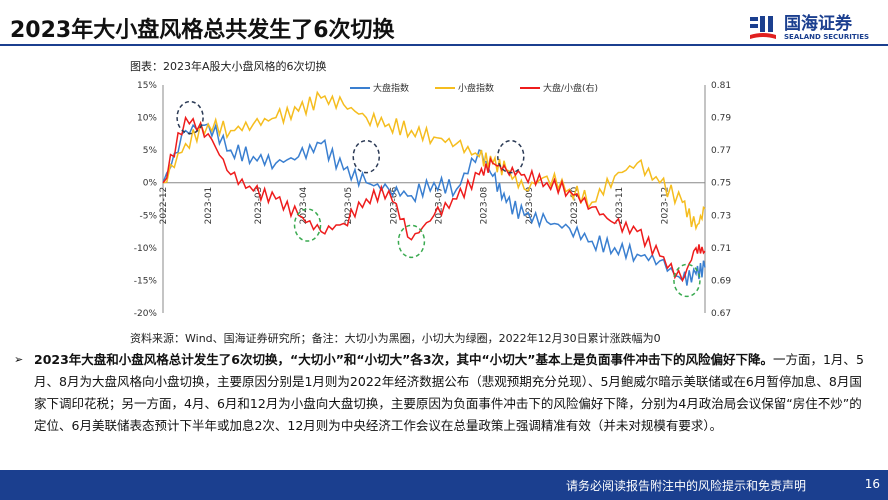  I want to click on x-tick: 2023-12, so click(665, 206).